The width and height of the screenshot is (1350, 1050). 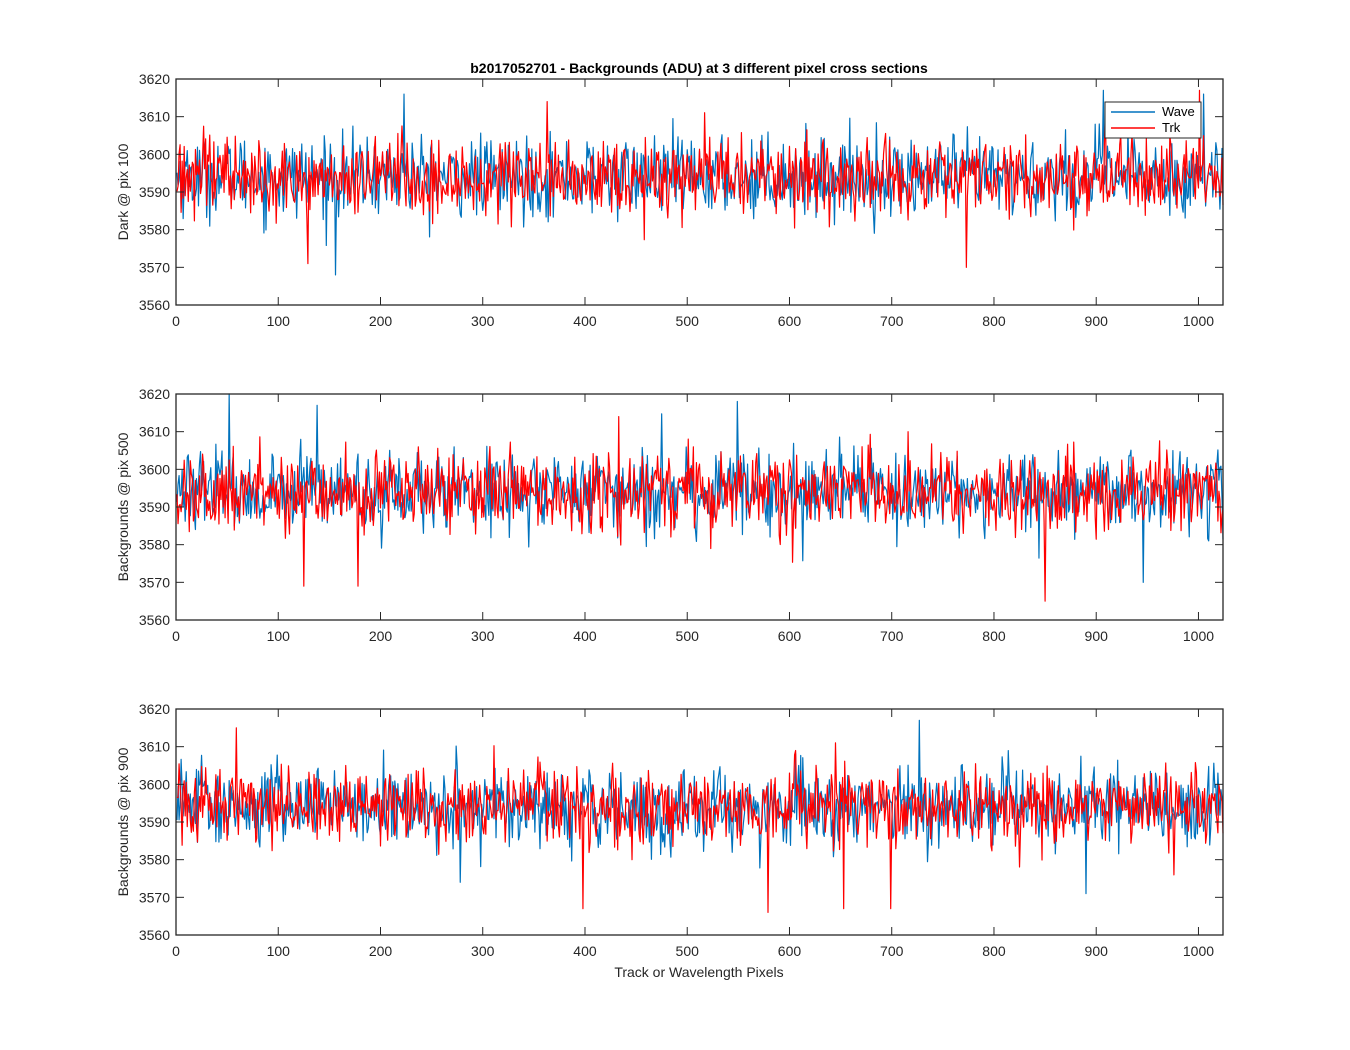 What do you see at coordinates (123, 821) in the screenshot?
I see `y-axis-label: Backgrounds @ pix 900` at bounding box center [123, 821].